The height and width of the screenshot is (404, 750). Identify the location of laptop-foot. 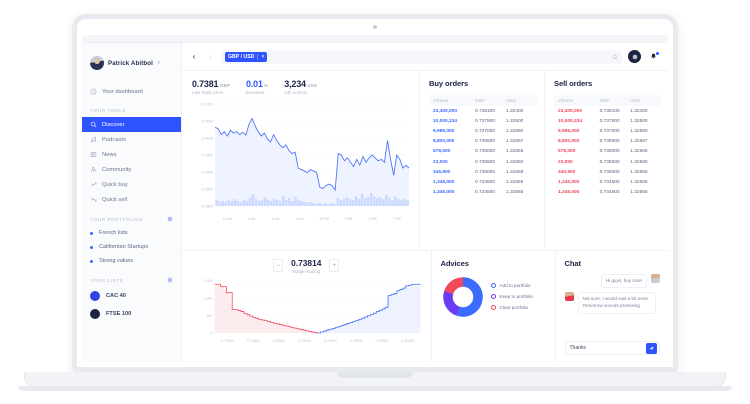
(375, 388).